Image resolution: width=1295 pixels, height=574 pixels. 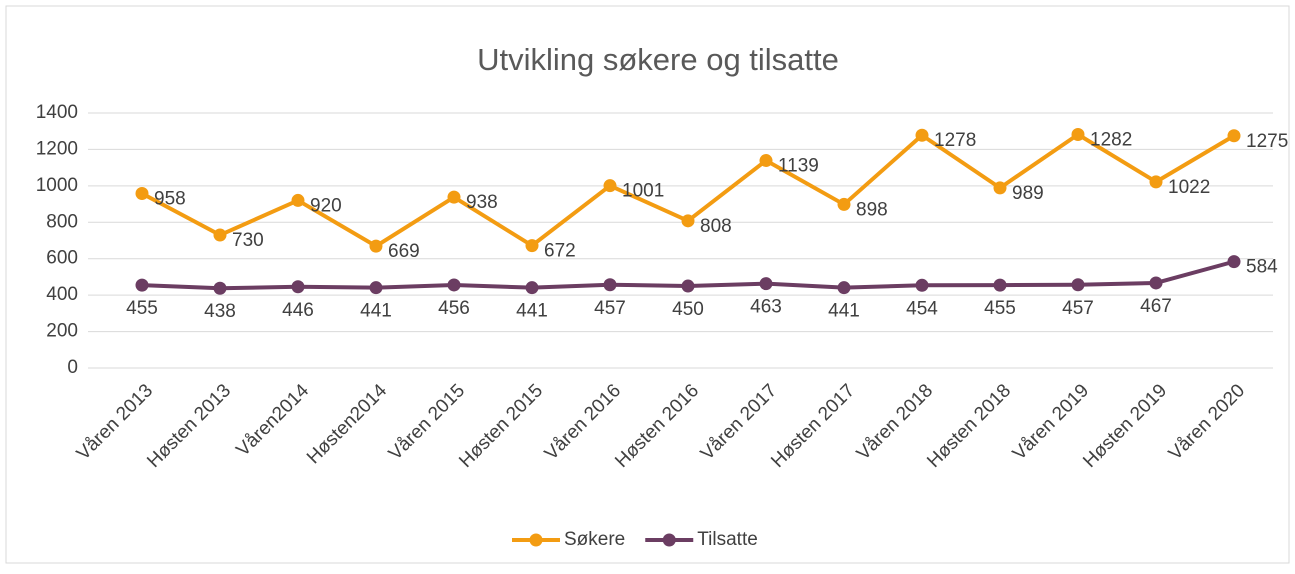 What do you see at coordinates (1267, 141) in the screenshot?
I see `data-label: 1275` at bounding box center [1267, 141].